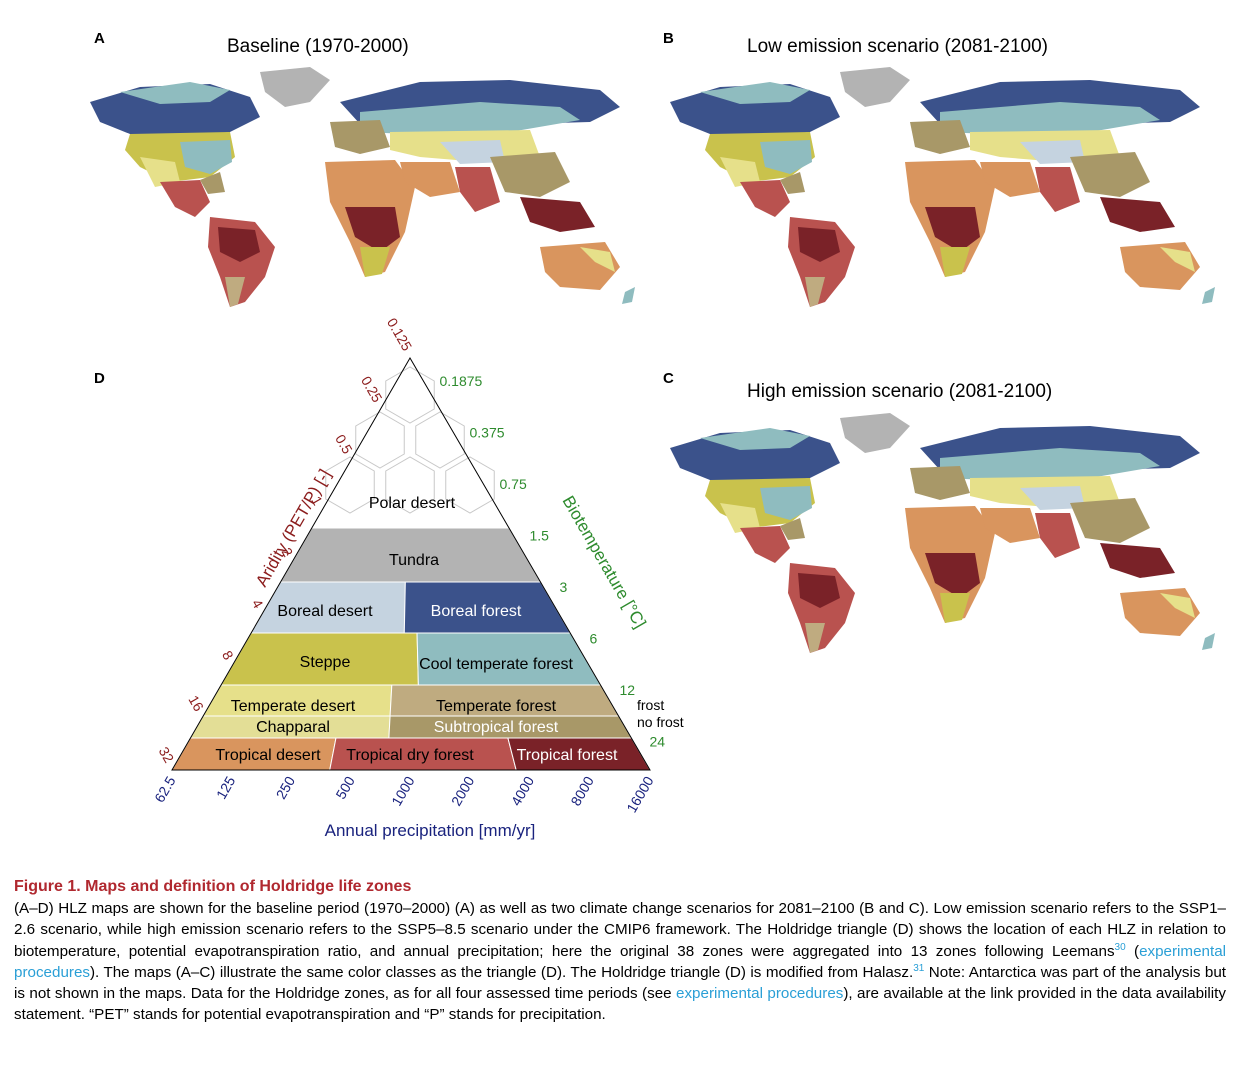 Image resolution: width=1240 pixels, height=1074 pixels. What do you see at coordinates (165, 789) in the screenshot?
I see `precip-tick: 62.5` at bounding box center [165, 789].